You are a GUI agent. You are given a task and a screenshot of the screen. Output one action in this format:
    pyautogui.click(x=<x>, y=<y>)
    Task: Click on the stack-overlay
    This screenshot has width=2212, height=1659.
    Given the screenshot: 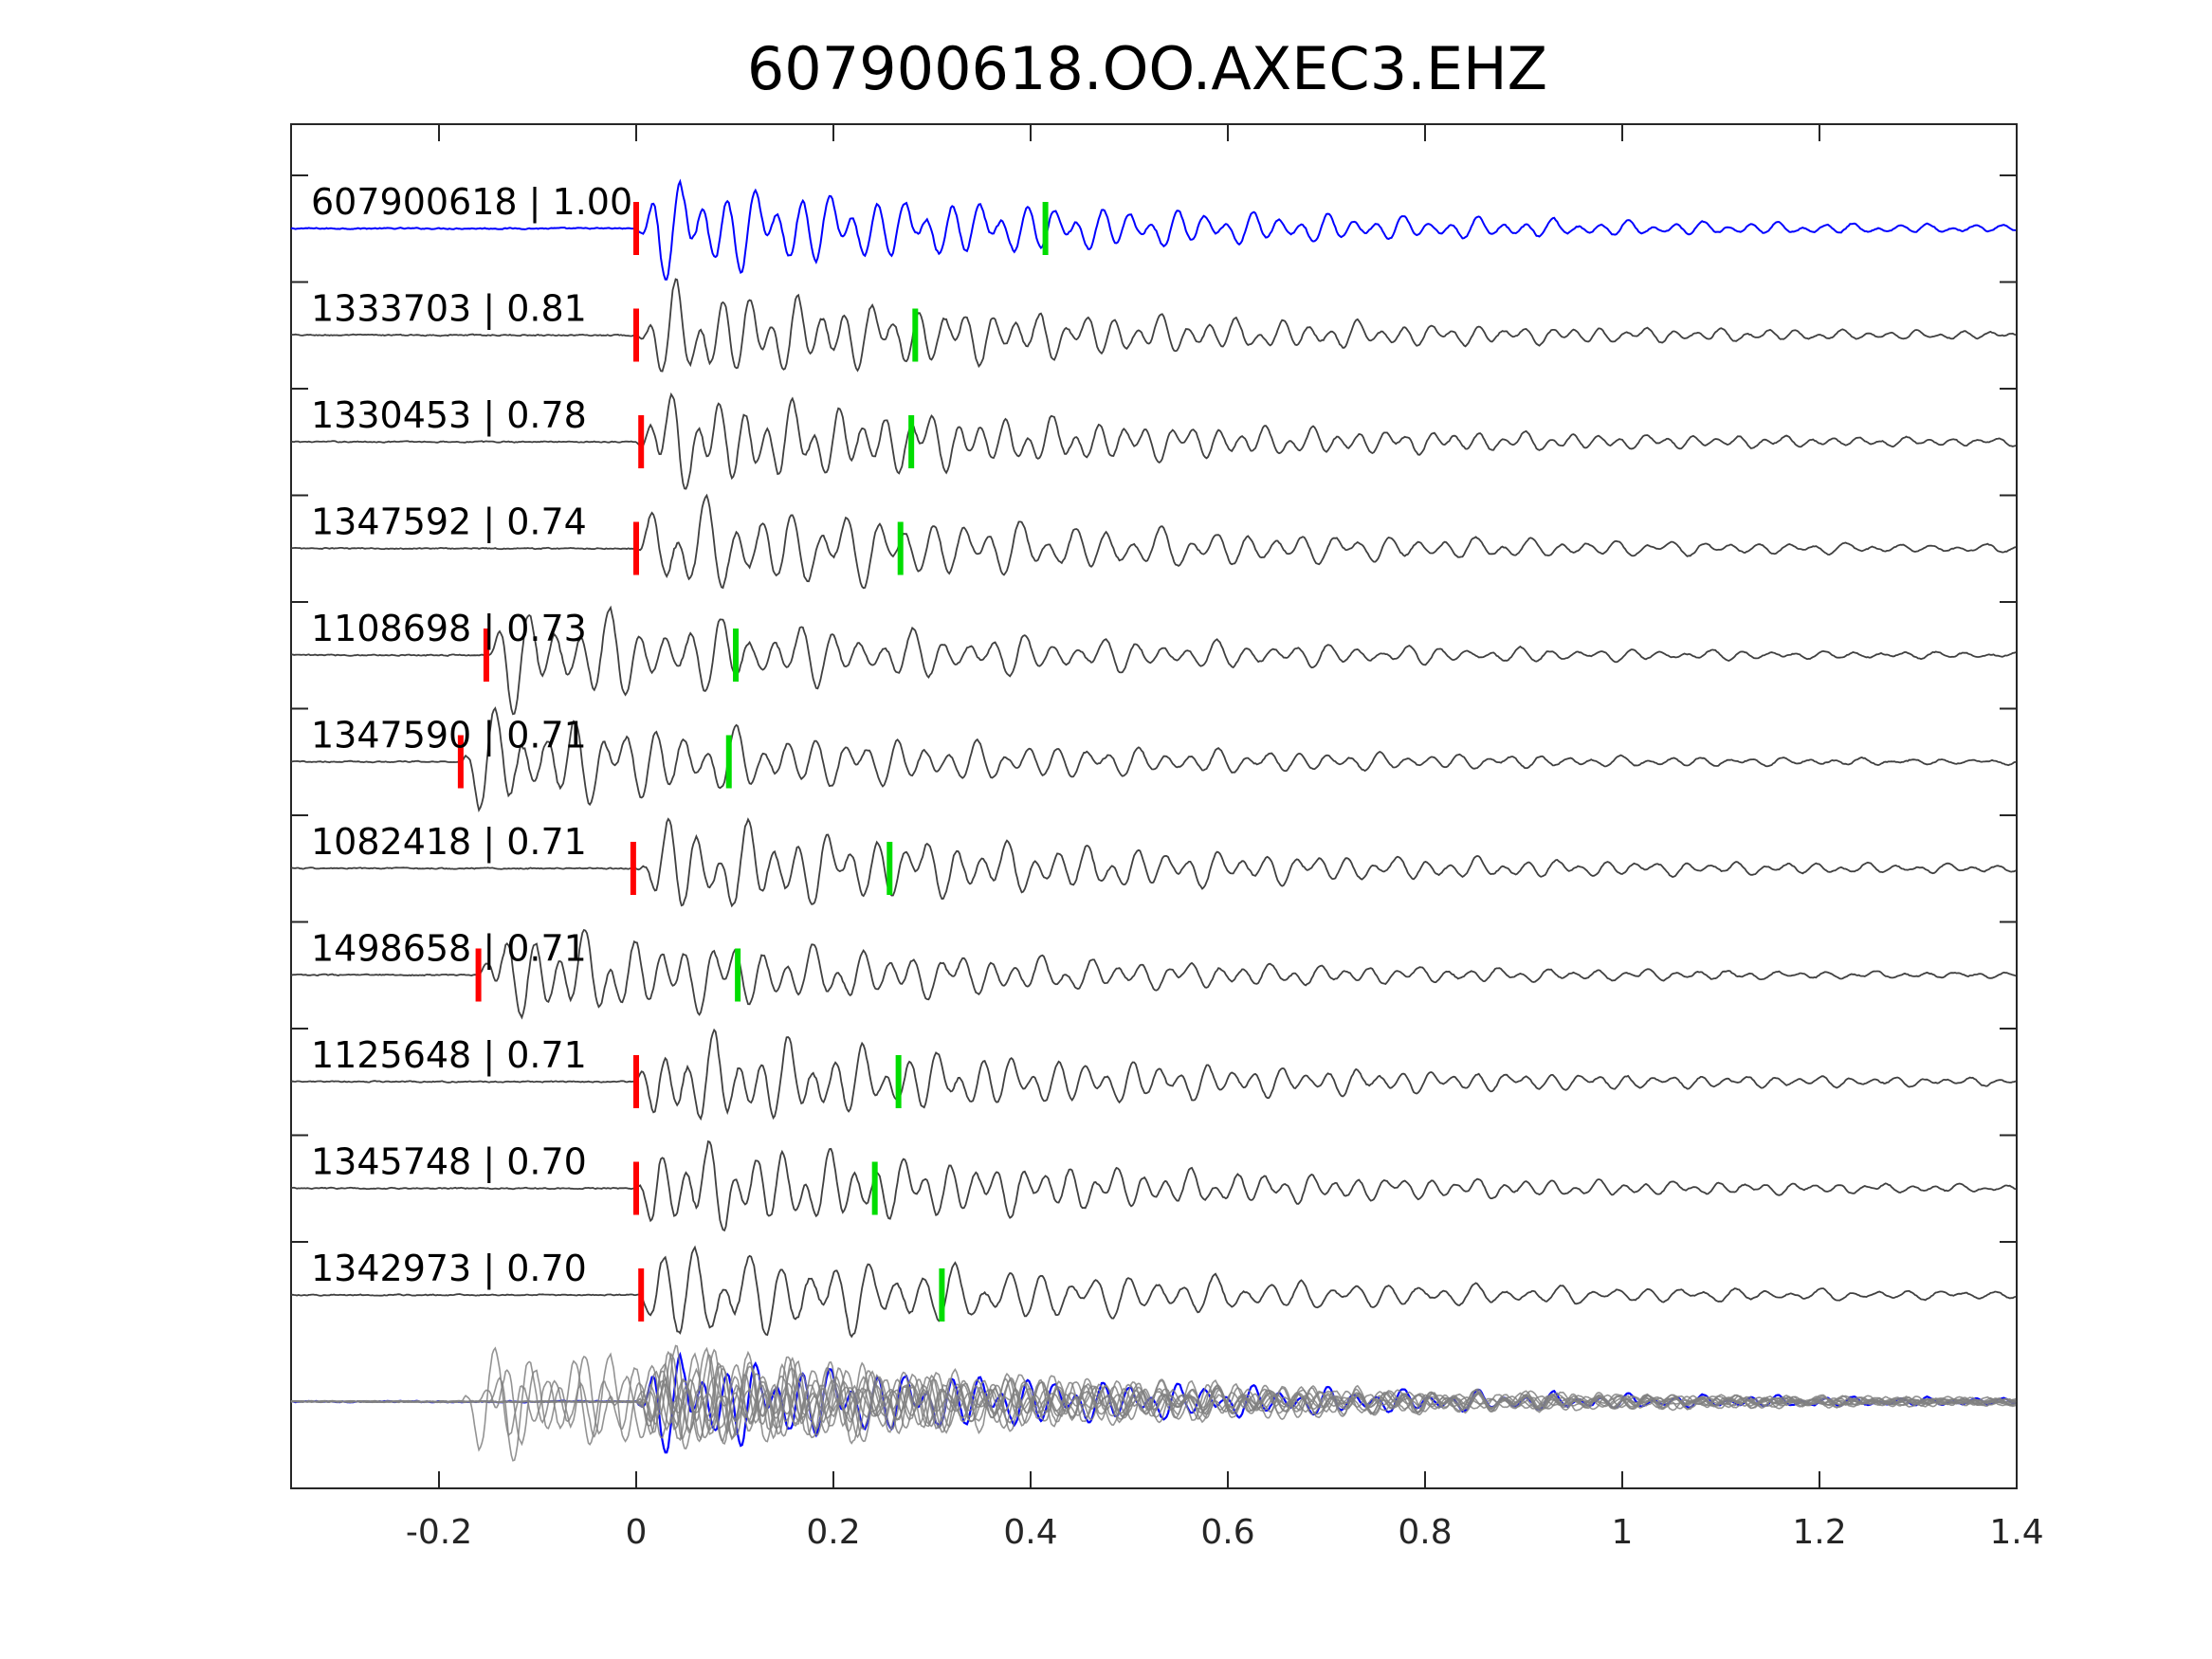 What is the action you would take?
    pyautogui.click(x=1153, y=1403)
    